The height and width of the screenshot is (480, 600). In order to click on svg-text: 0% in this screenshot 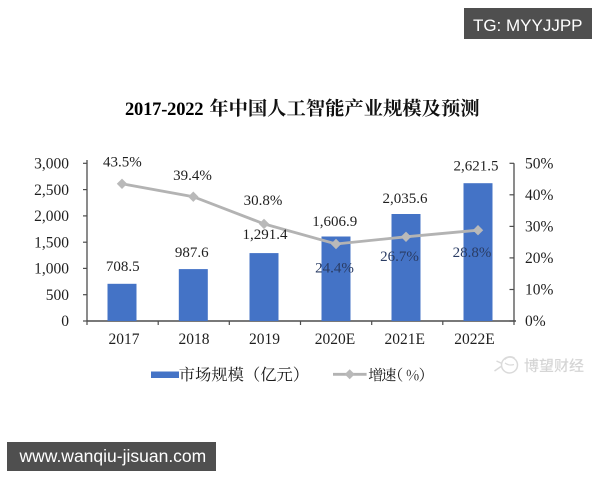, I will do `click(535, 321)`.